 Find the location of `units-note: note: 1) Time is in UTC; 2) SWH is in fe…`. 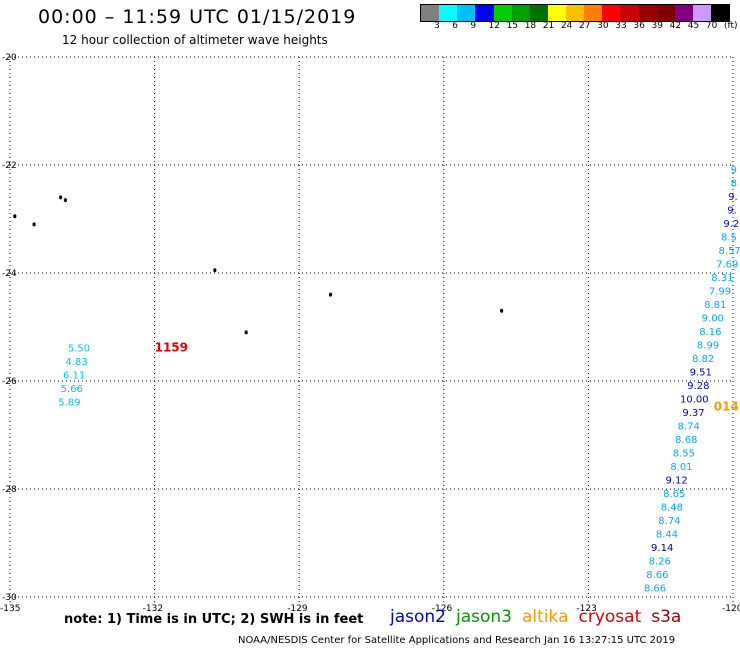

units-note: note: 1) Time is in UTC; 2) SWH is in fe… is located at coordinates (214, 619).